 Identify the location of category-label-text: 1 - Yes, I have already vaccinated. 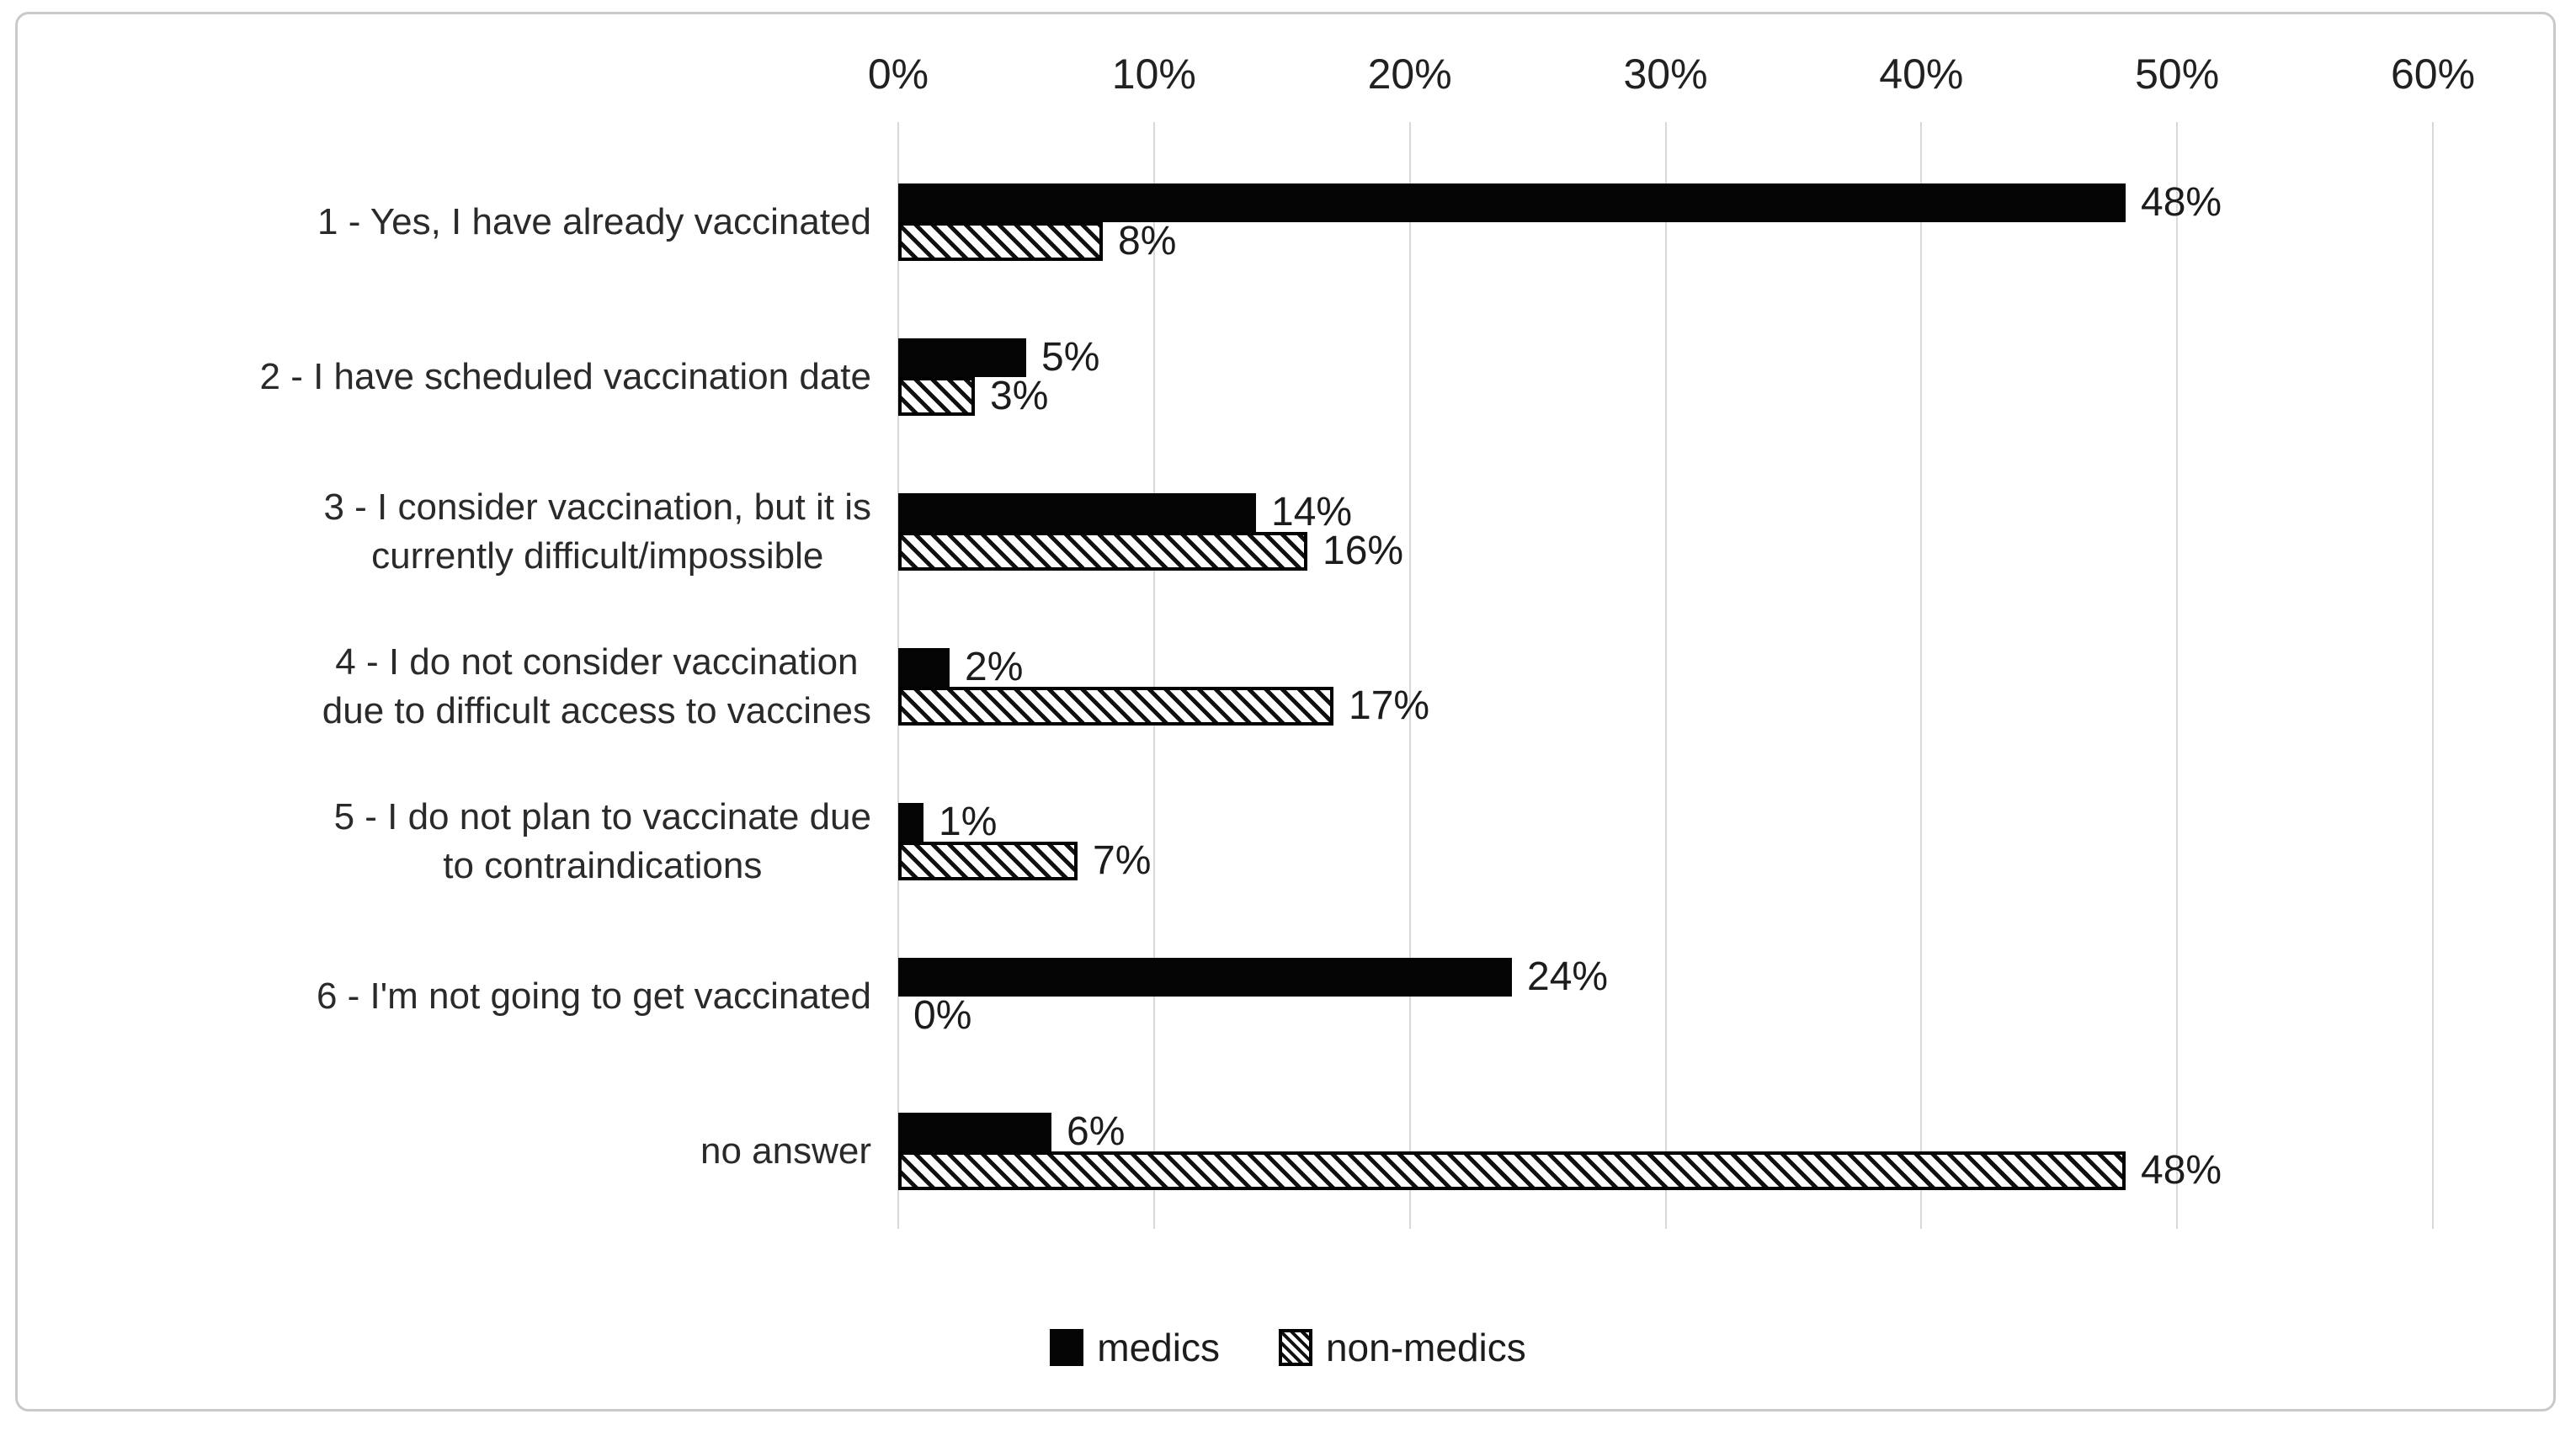
(594, 222).